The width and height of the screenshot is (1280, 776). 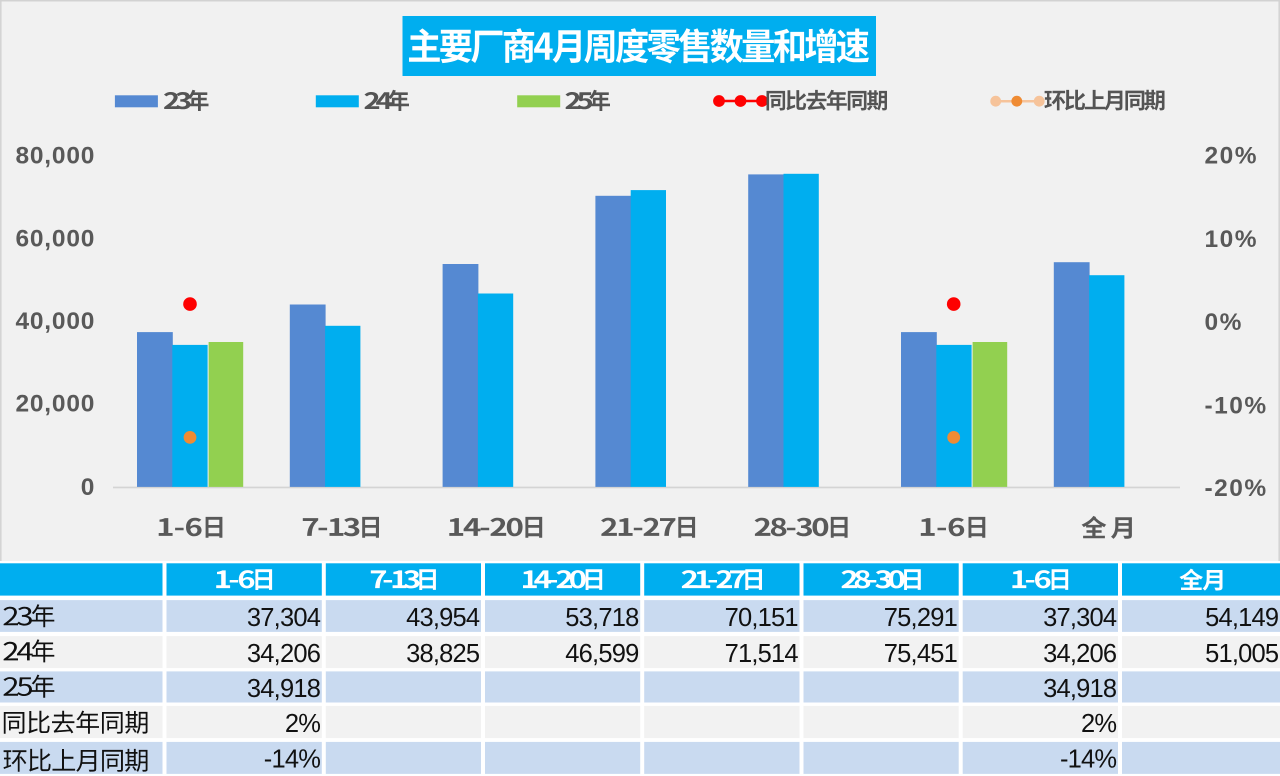 I want to click on svg-text: 10%, so click(x=1232, y=239).